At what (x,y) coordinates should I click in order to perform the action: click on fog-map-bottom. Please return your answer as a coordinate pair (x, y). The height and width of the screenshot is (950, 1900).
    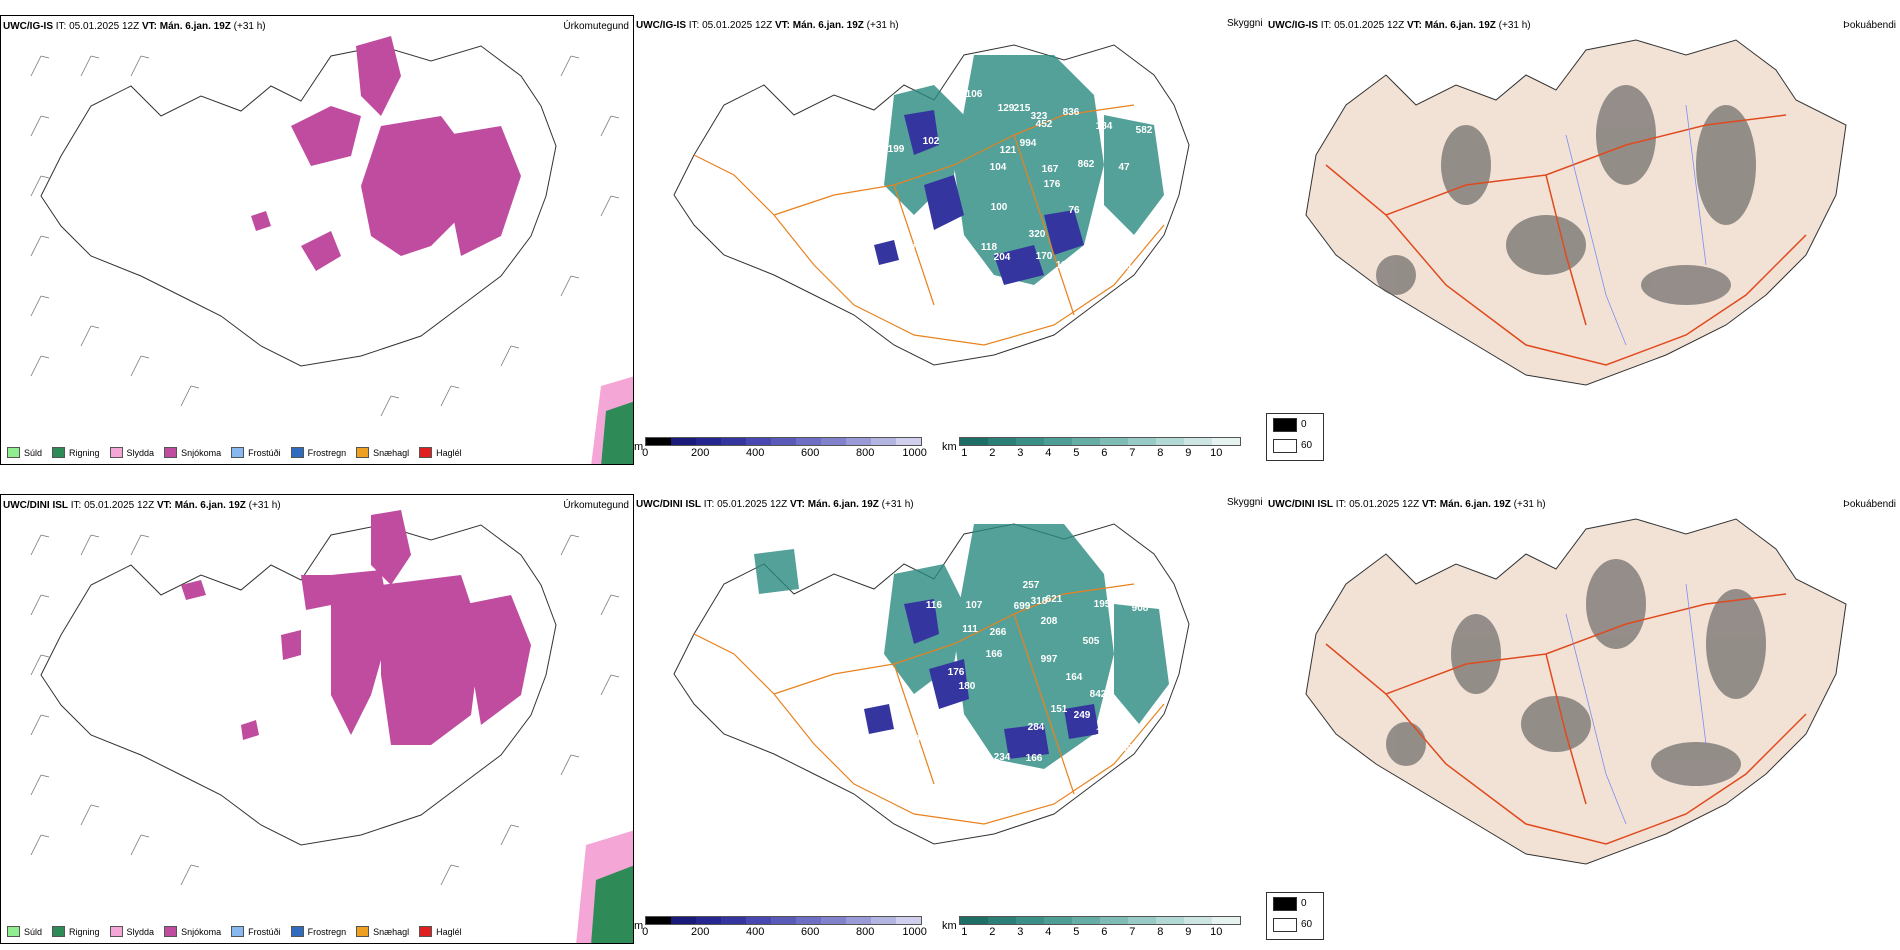
    Looking at the image, I should click on (1576, 691).